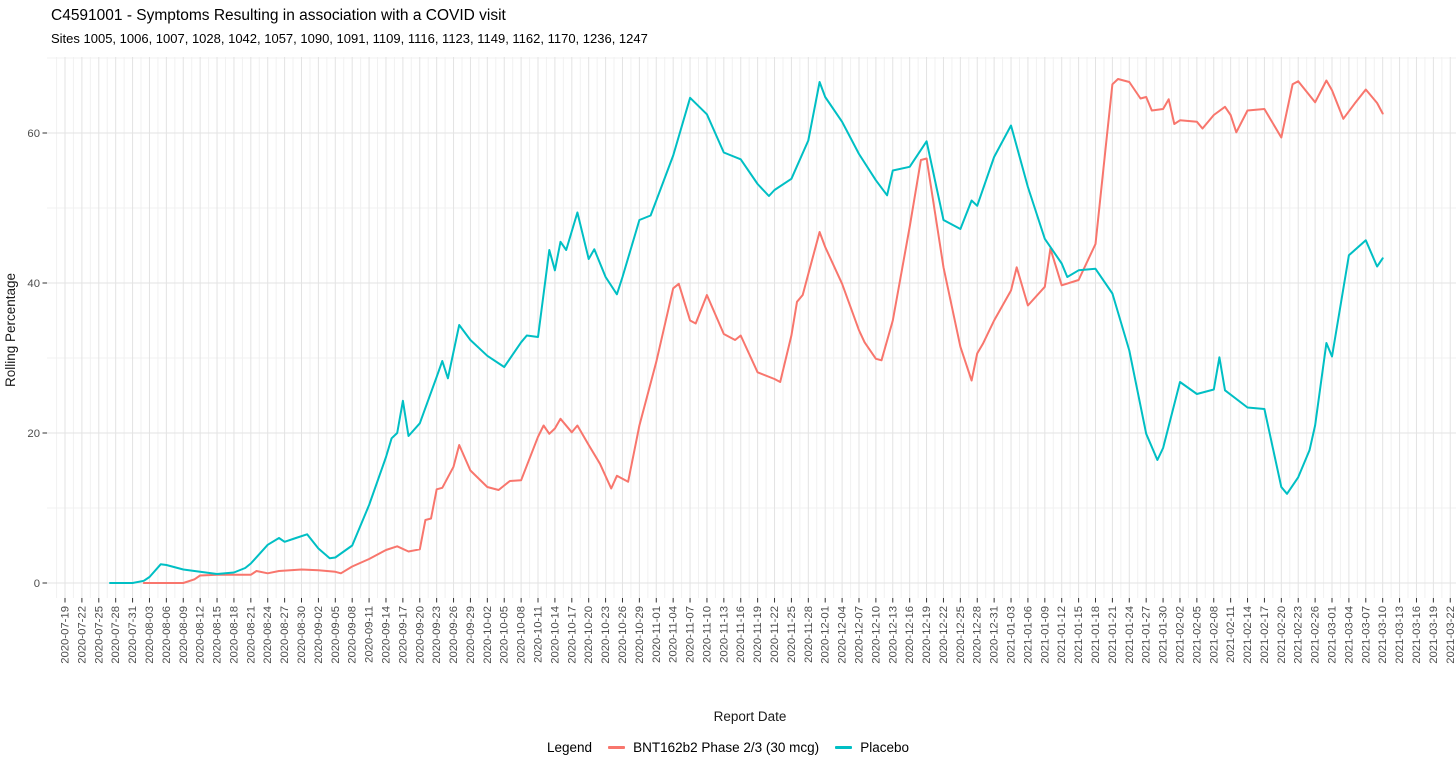  Describe the element at coordinates (1045, 635) in the screenshot. I see `x-tick-label: 2021-01-09` at that location.